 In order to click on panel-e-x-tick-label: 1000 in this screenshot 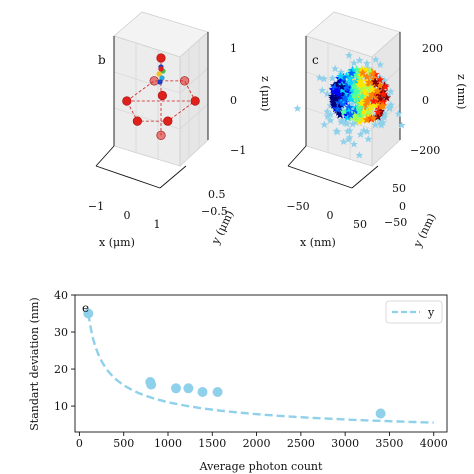, I will do `click(168, 443)`.